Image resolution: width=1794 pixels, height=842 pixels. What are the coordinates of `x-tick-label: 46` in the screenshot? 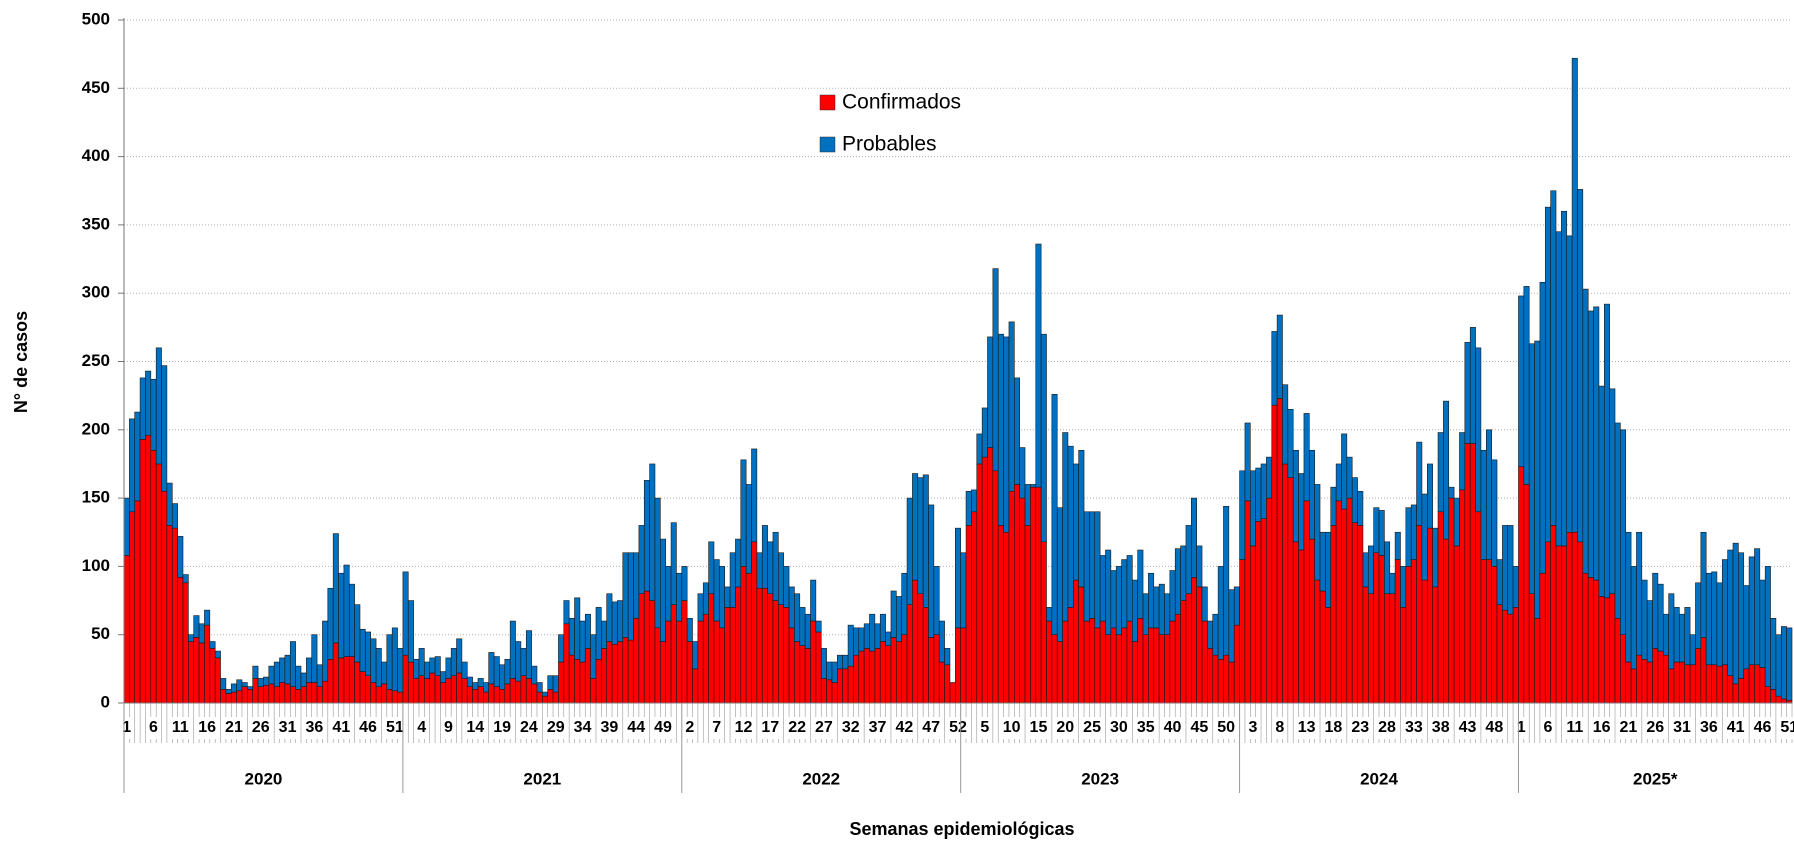 It's located at (1763, 727).